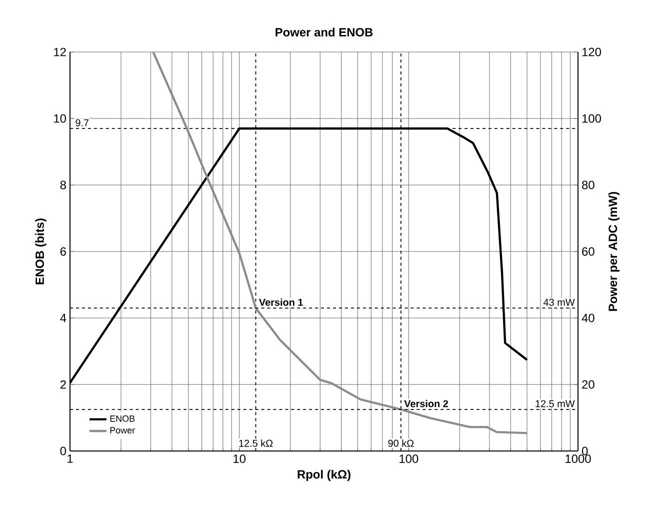 The height and width of the screenshot is (510, 667). Describe the element at coordinates (240, 458) in the screenshot. I see `x-tick-label: 10` at that location.